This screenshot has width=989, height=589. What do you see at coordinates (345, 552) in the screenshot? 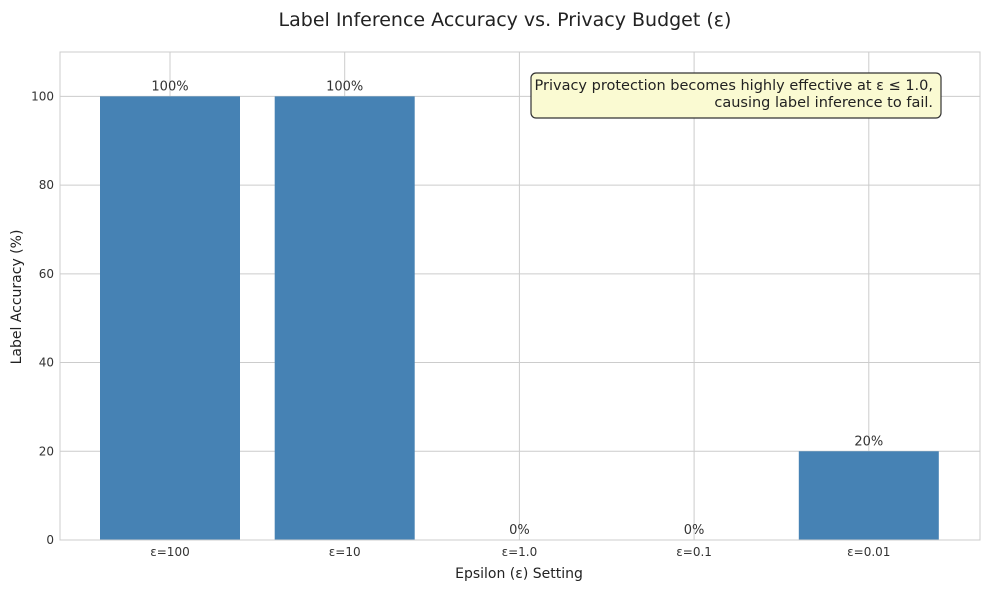
I see `x-tick-label: ε=10` at bounding box center [345, 552].